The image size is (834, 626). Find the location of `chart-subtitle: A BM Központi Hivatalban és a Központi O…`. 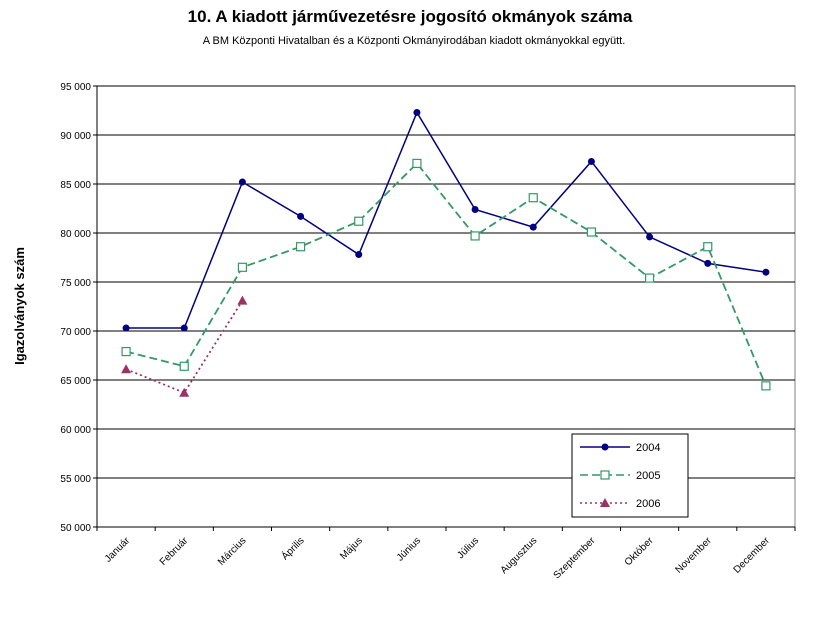

chart-subtitle: A BM Központi Hivatalban és a Központi O… is located at coordinates (414, 41).